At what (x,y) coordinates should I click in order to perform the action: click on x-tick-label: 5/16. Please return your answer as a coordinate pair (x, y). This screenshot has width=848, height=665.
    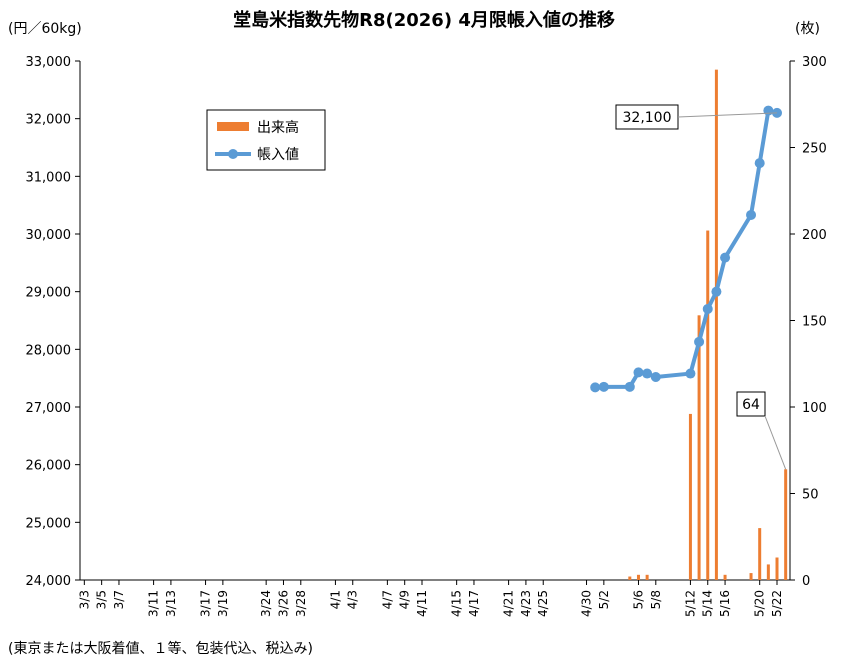
    Looking at the image, I should click on (725, 603).